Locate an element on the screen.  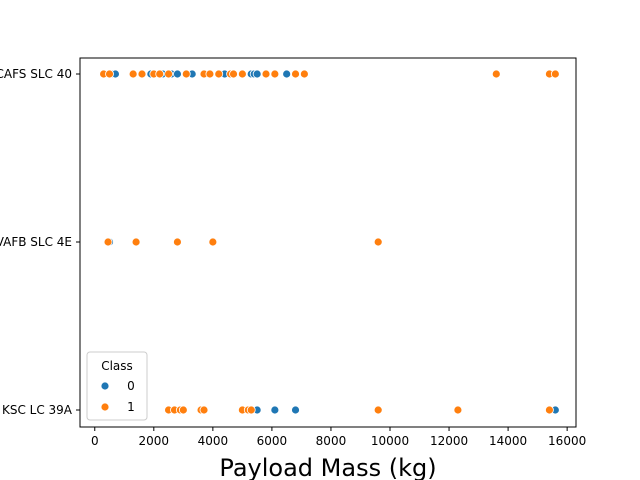
y-tick-label: KSC LC 39A is located at coordinates (37, 410).